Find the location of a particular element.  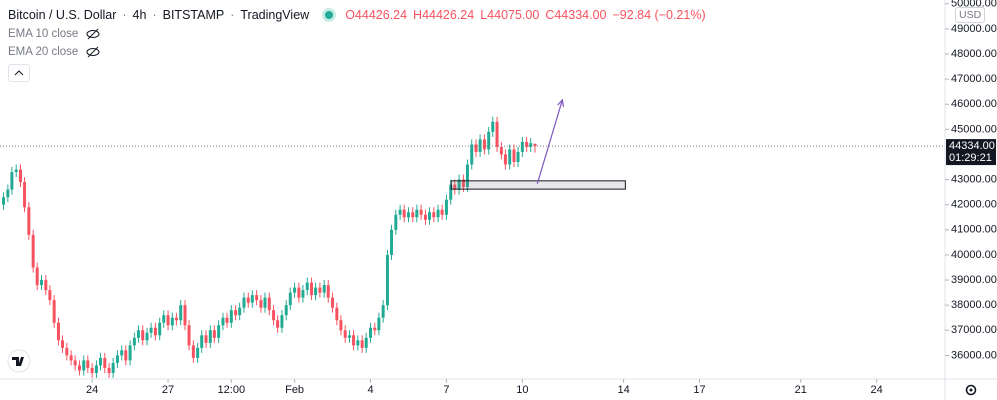

x-tick-label: 12:00 is located at coordinates (232, 390).